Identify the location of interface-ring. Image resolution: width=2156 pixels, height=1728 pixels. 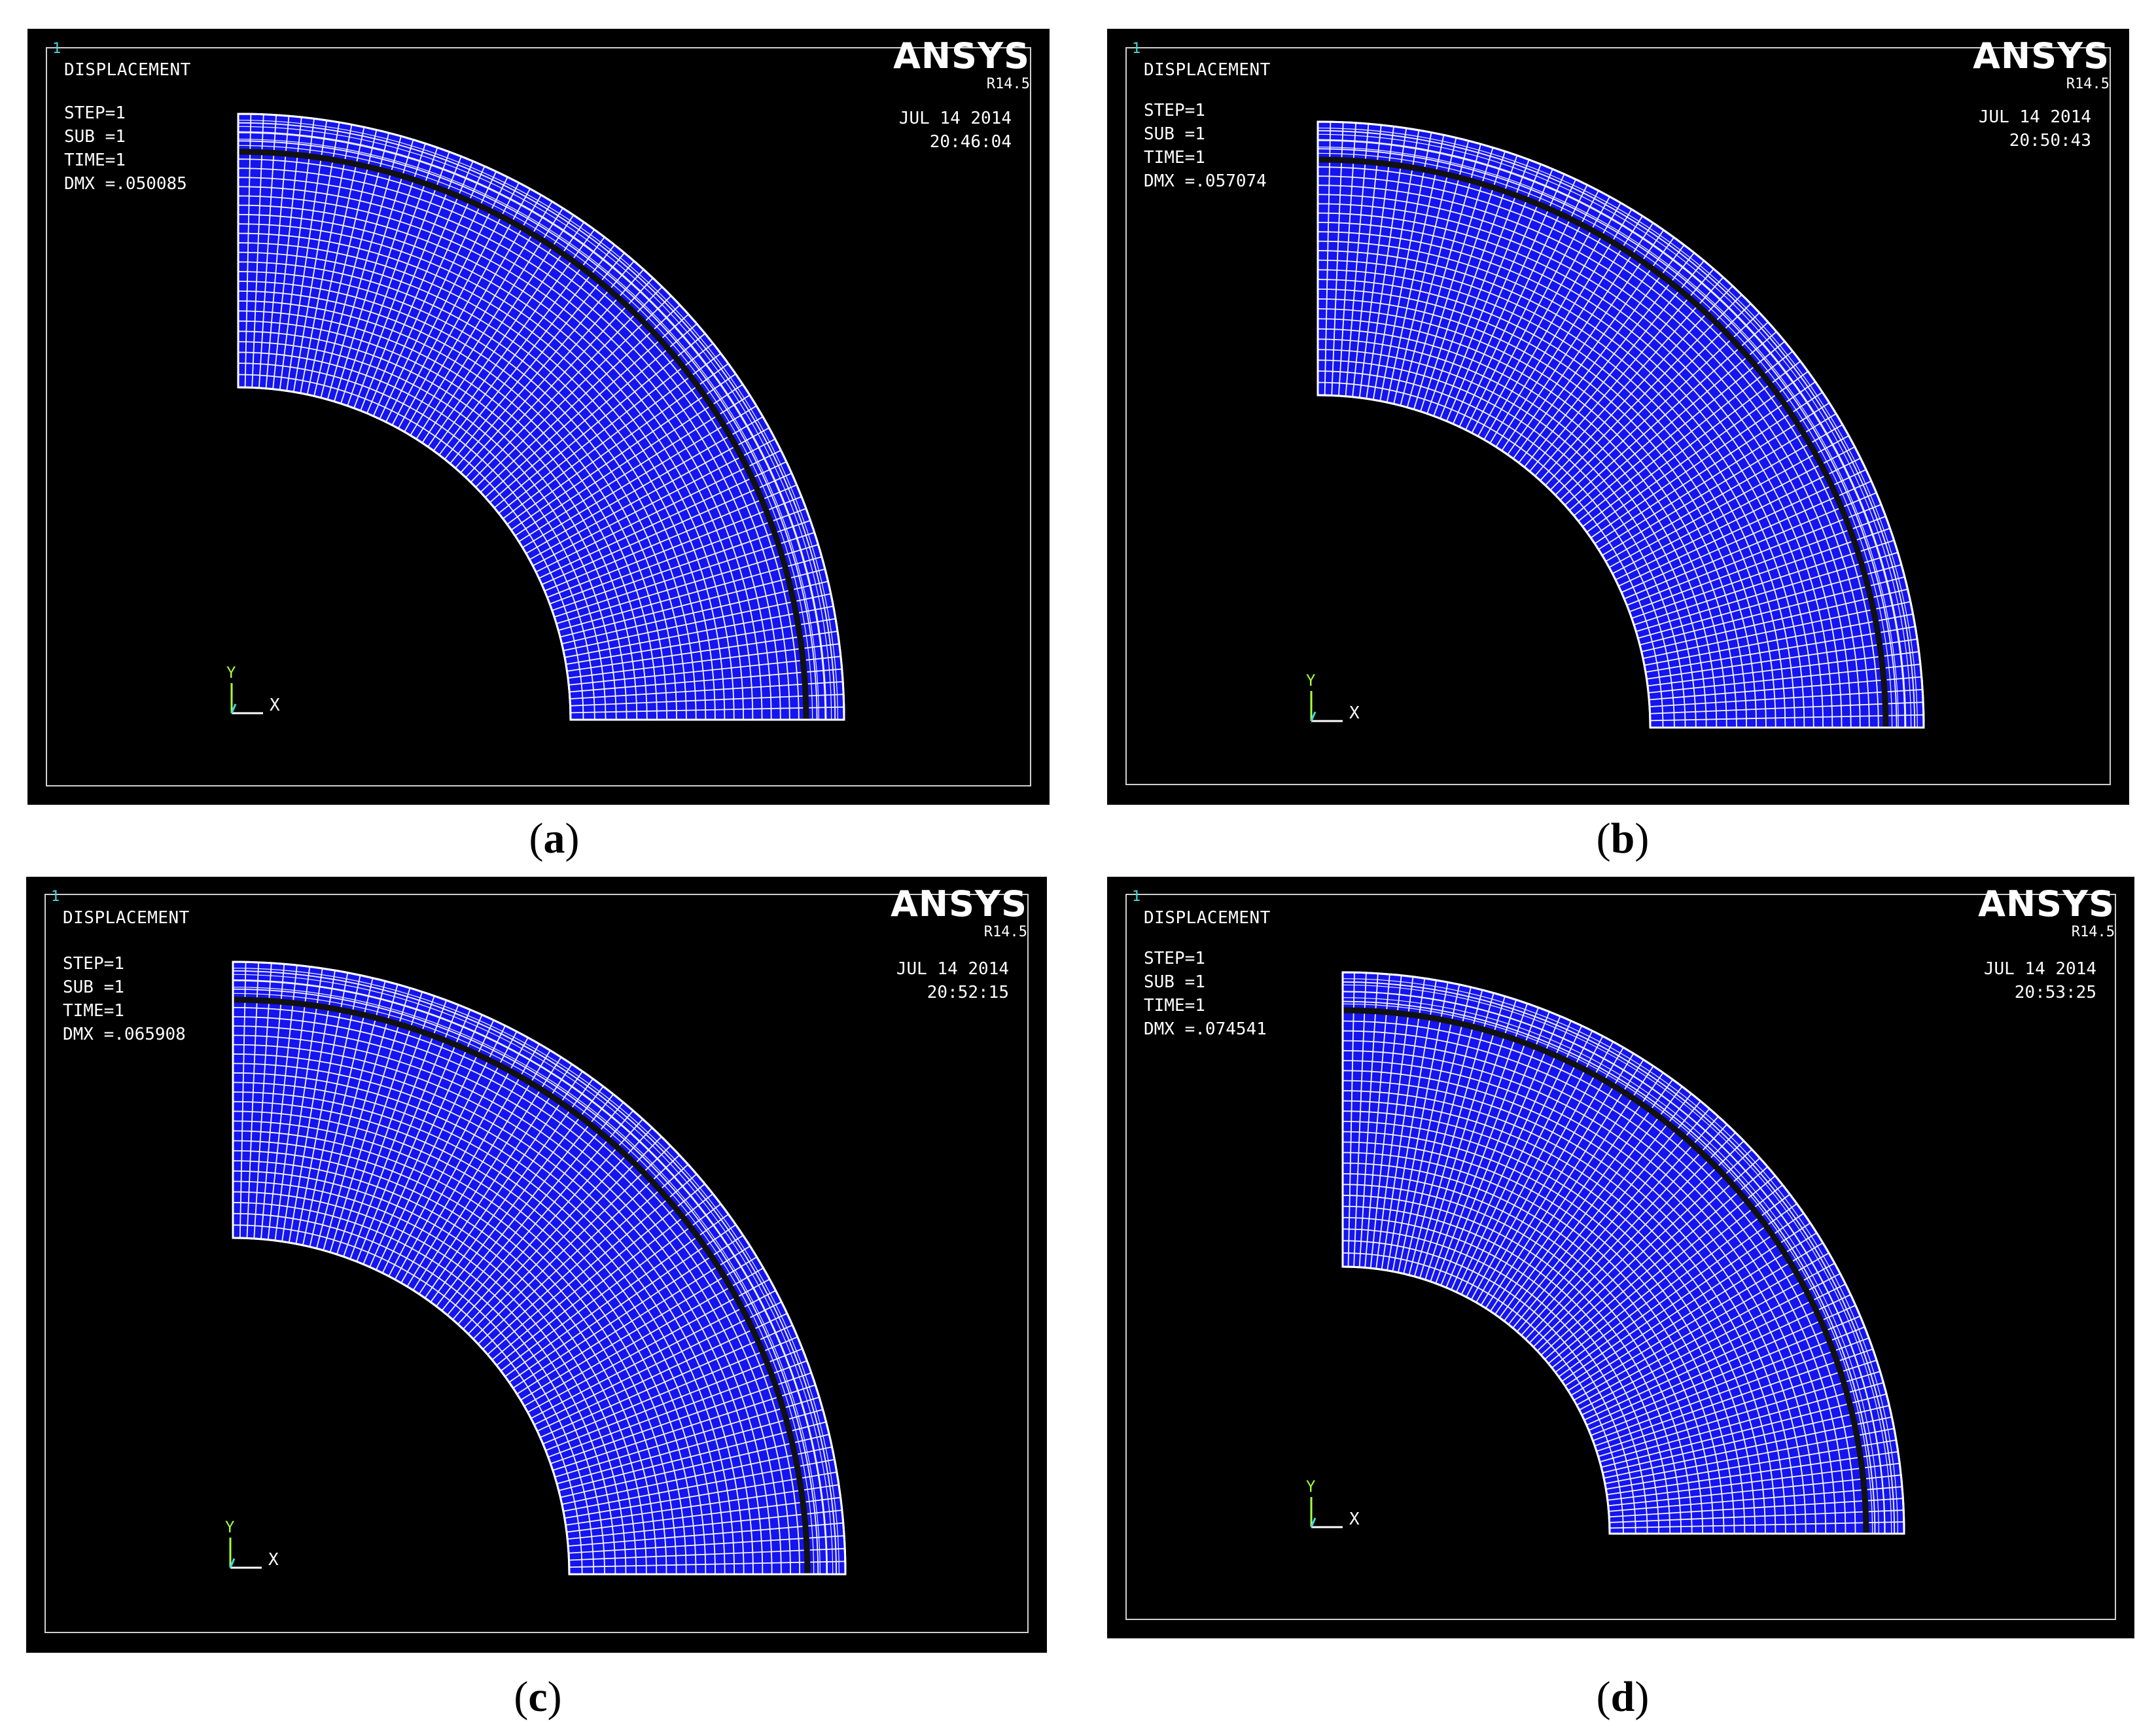
(1603, 442).